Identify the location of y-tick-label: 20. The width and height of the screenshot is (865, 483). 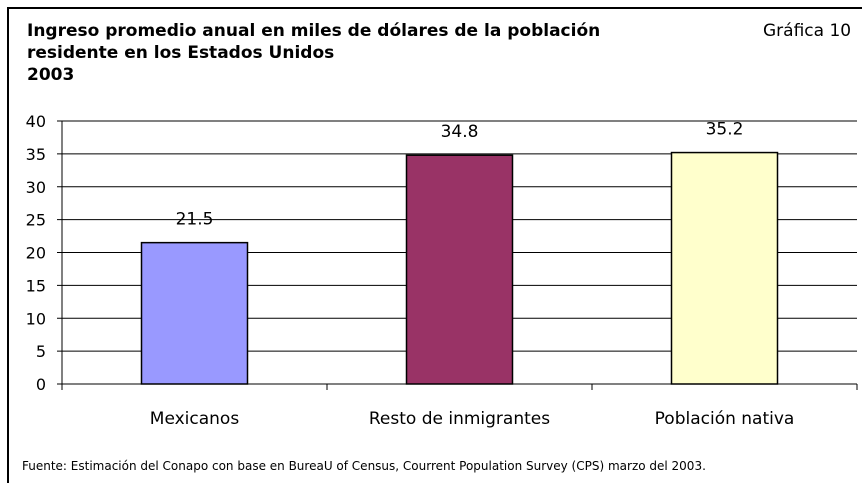
(36, 253).